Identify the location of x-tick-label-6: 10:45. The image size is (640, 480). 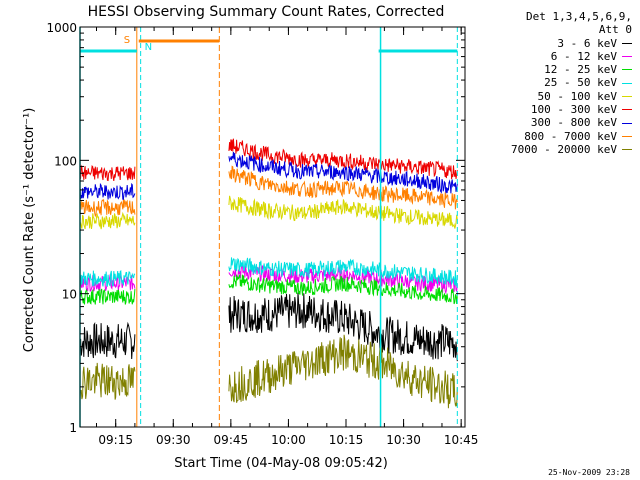
(461, 440).